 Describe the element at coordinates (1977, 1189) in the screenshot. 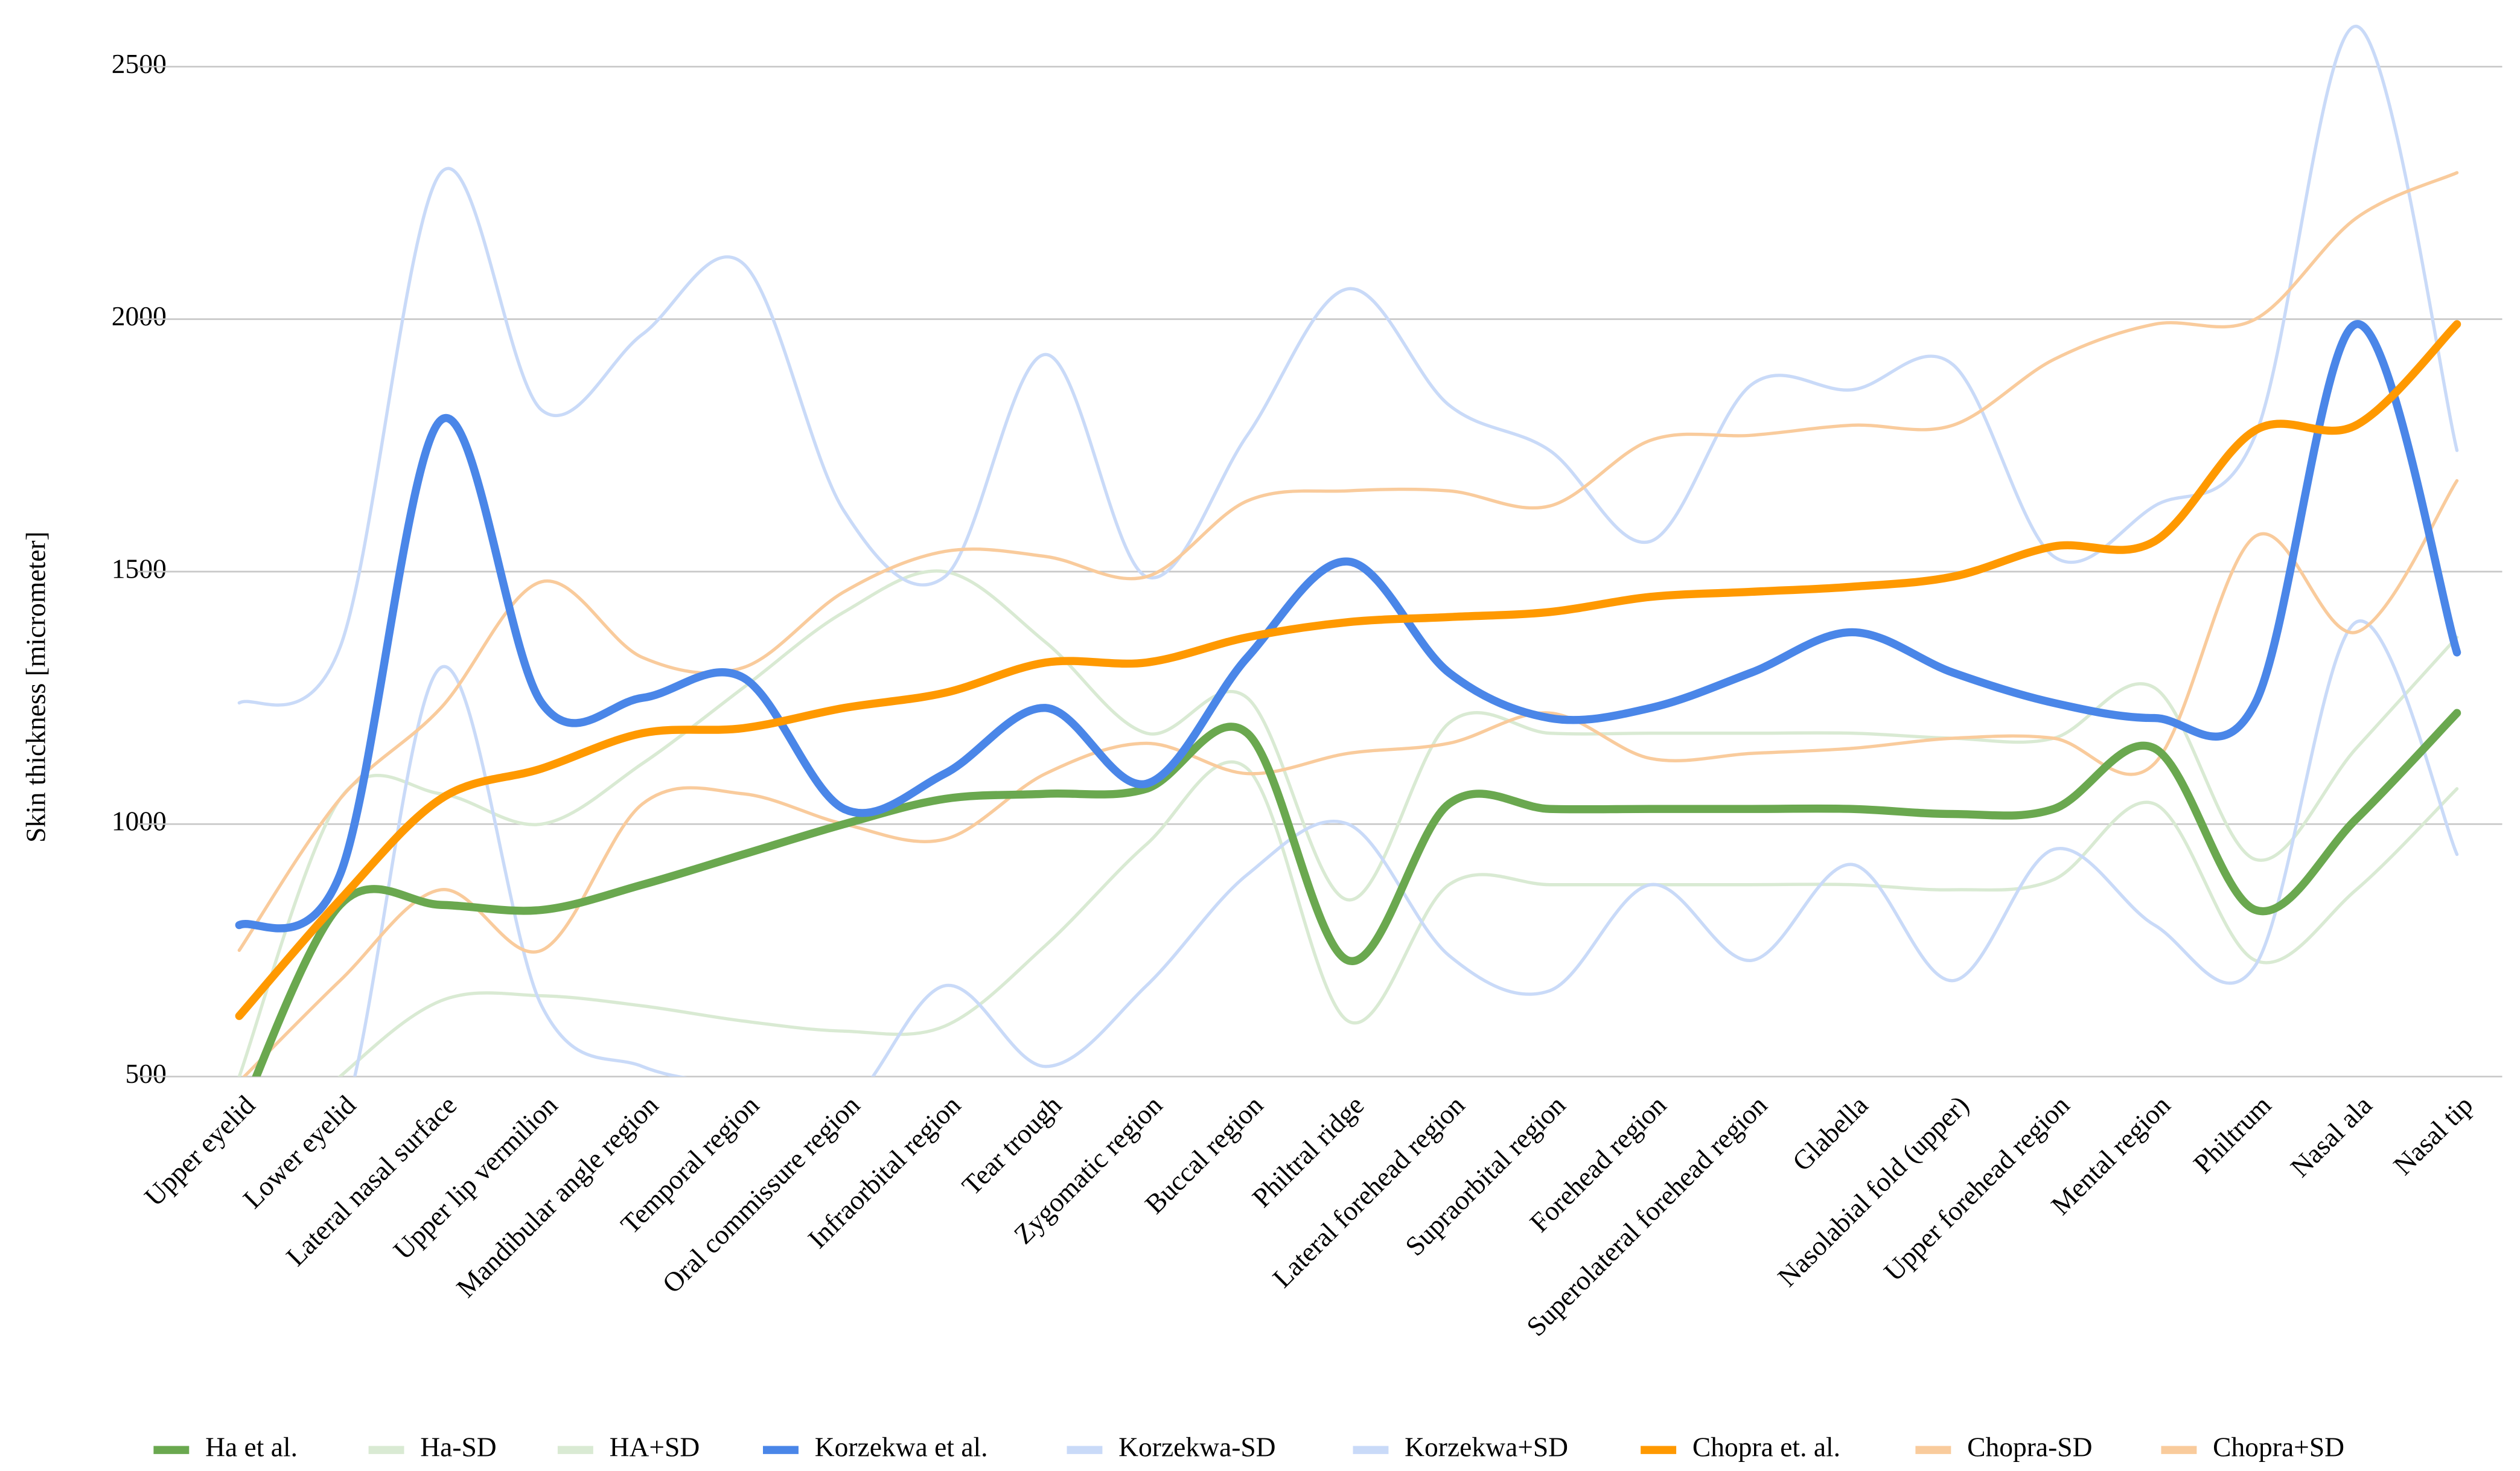

I see `x-tick-label: Upper forehead region` at that location.